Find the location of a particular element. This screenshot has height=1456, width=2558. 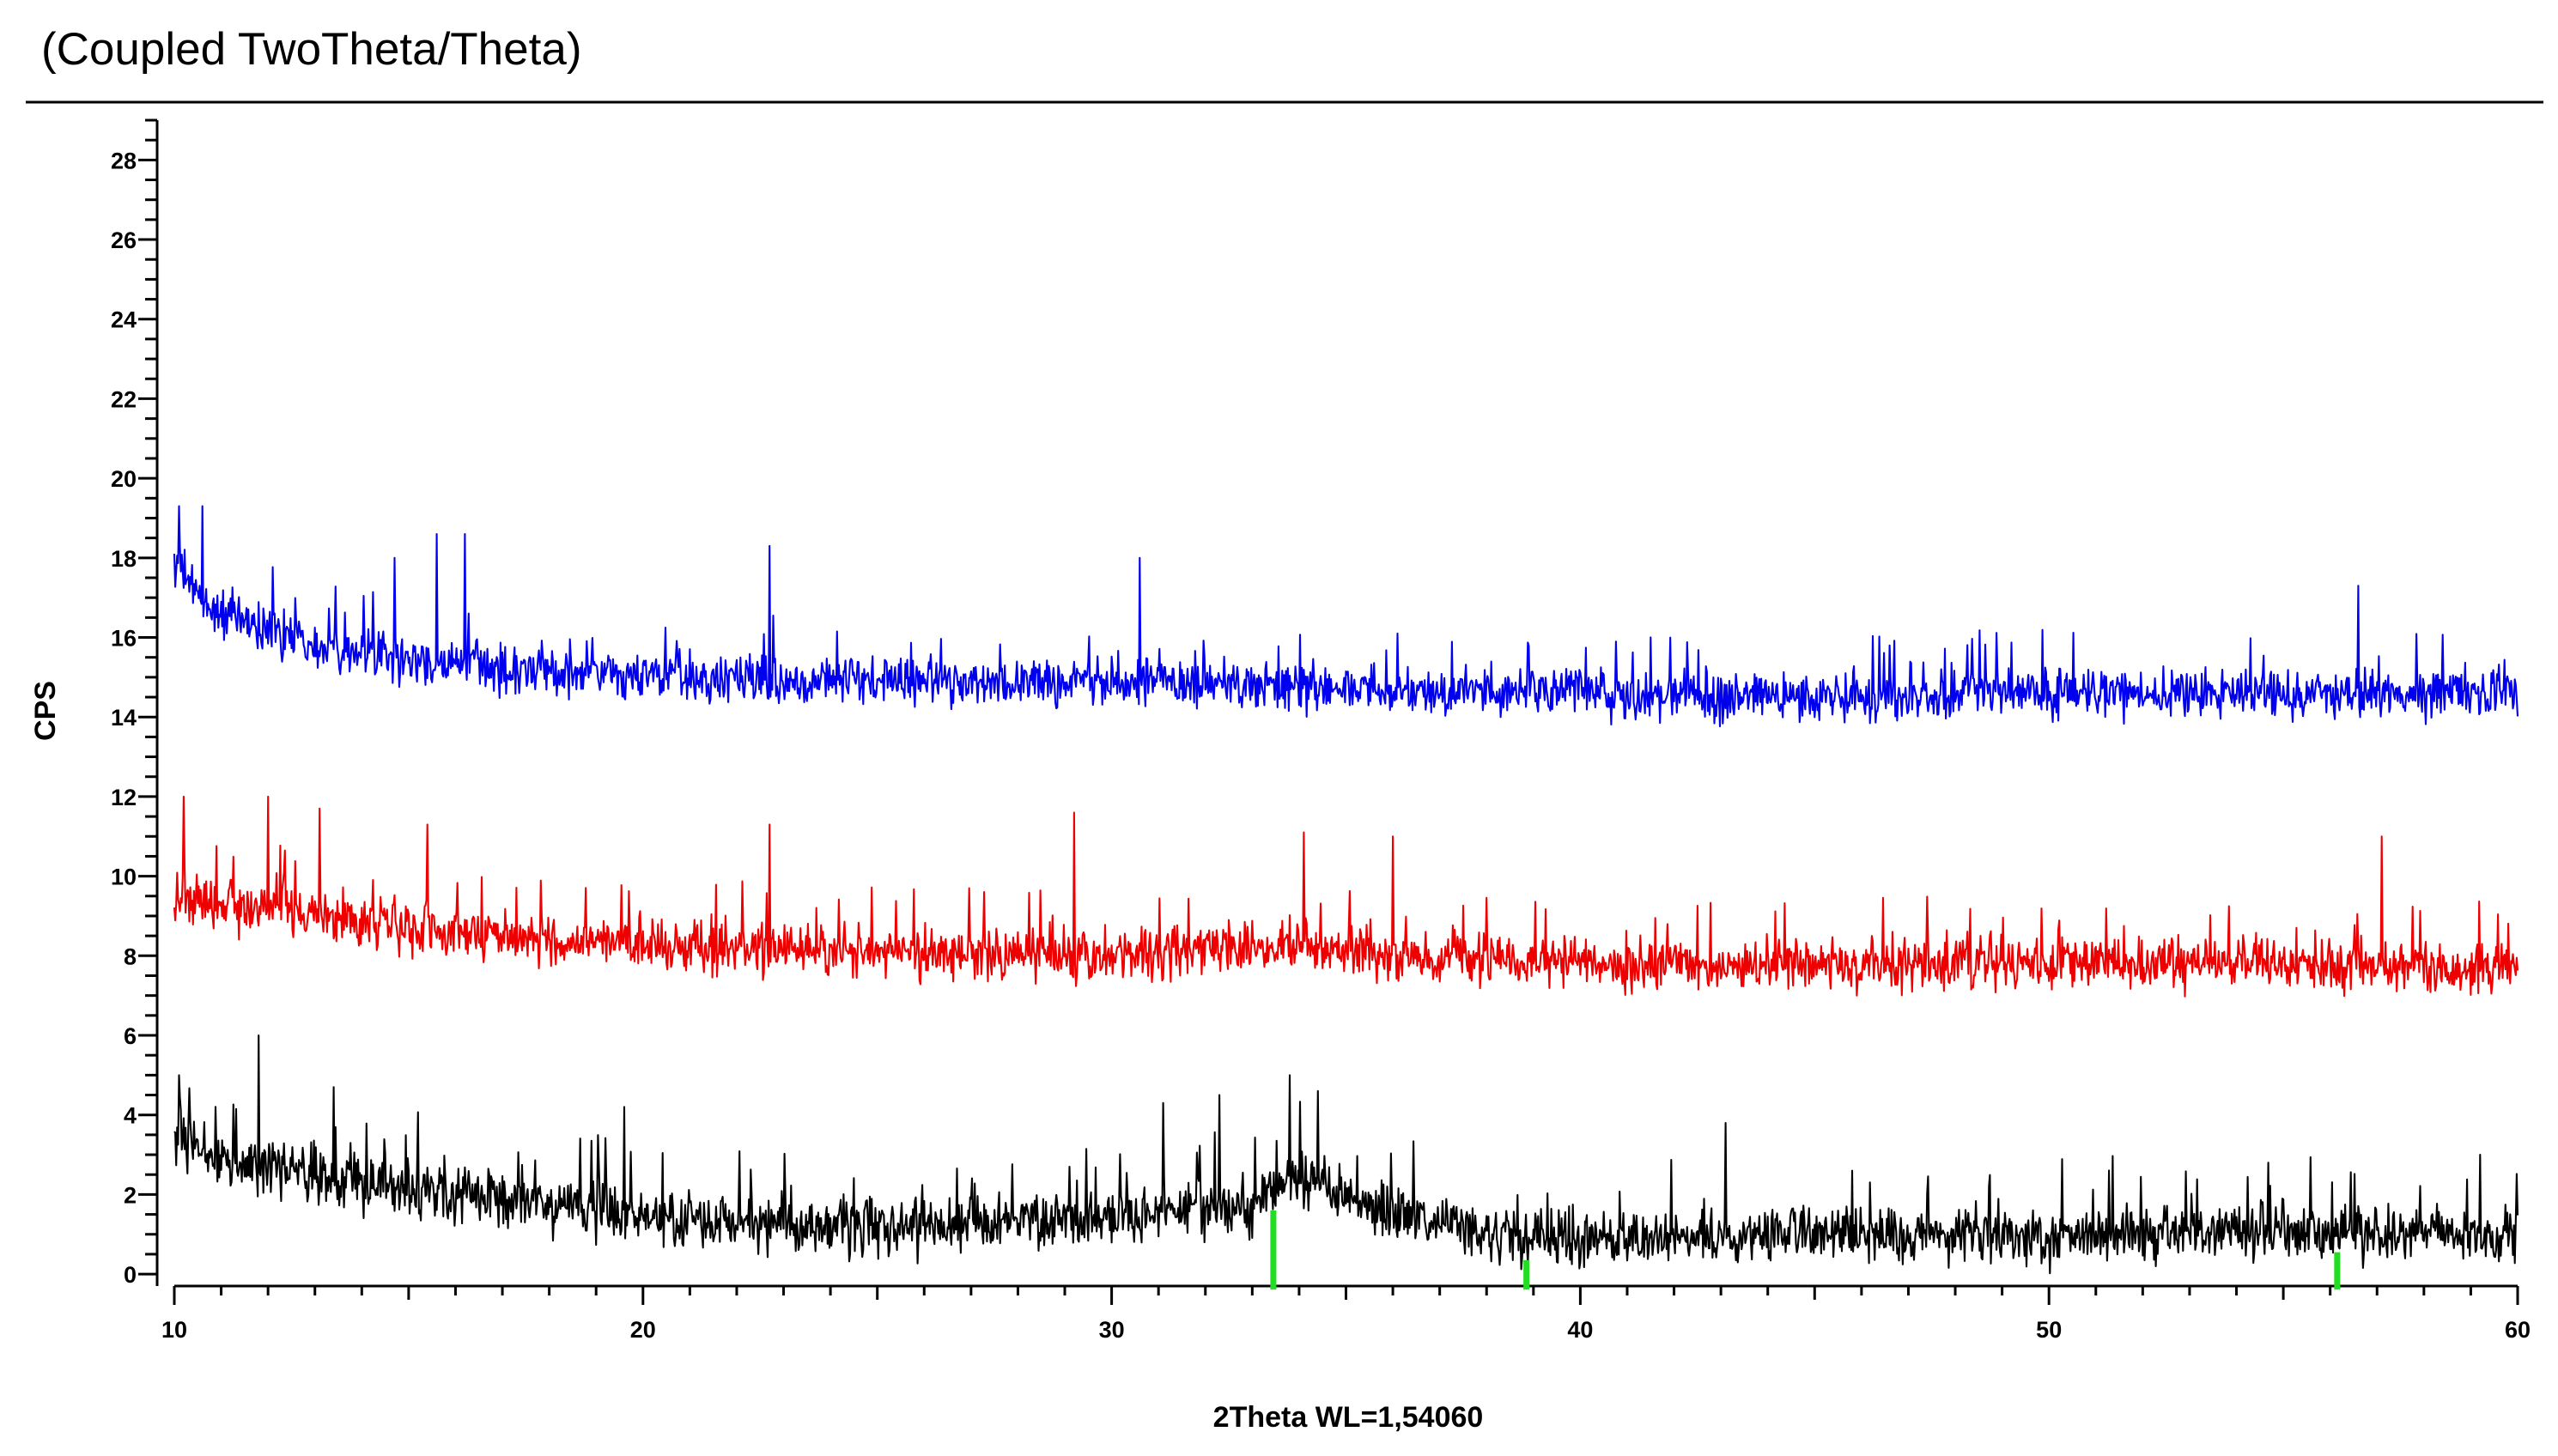

y-tick-label: 14 is located at coordinates (124, 718).